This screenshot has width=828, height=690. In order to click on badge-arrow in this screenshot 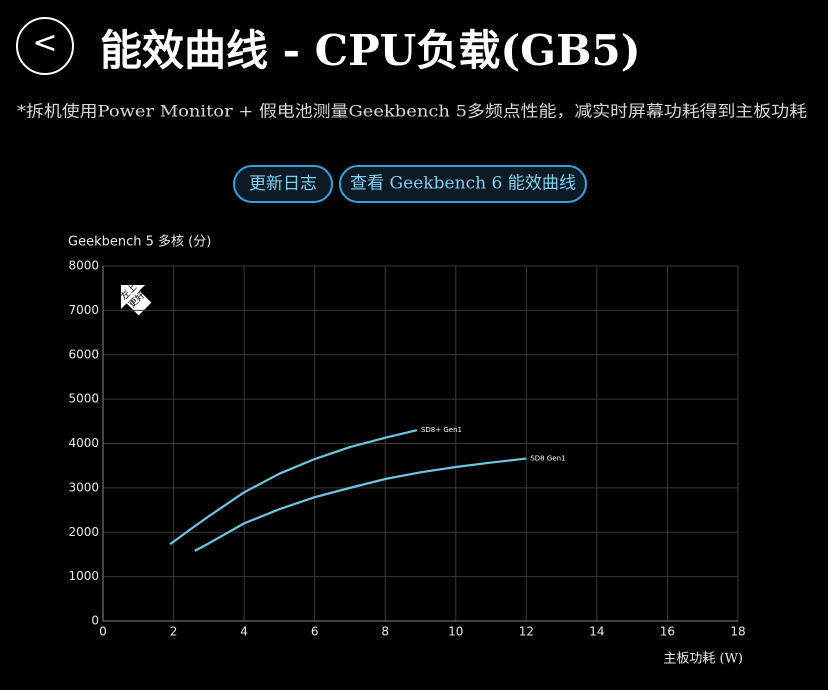, I will do `click(136, 300)`.